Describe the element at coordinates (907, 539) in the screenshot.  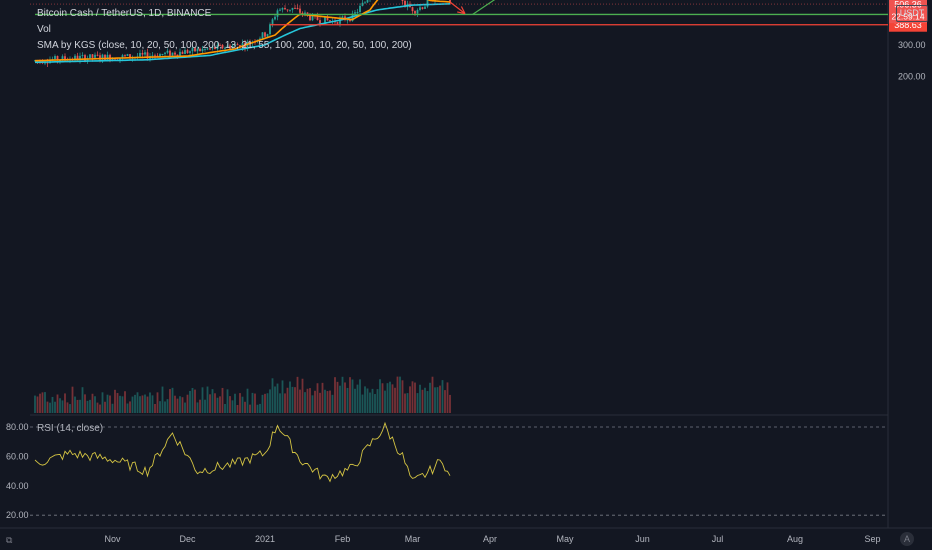
I see `auto-scale-icon: A` at that location.